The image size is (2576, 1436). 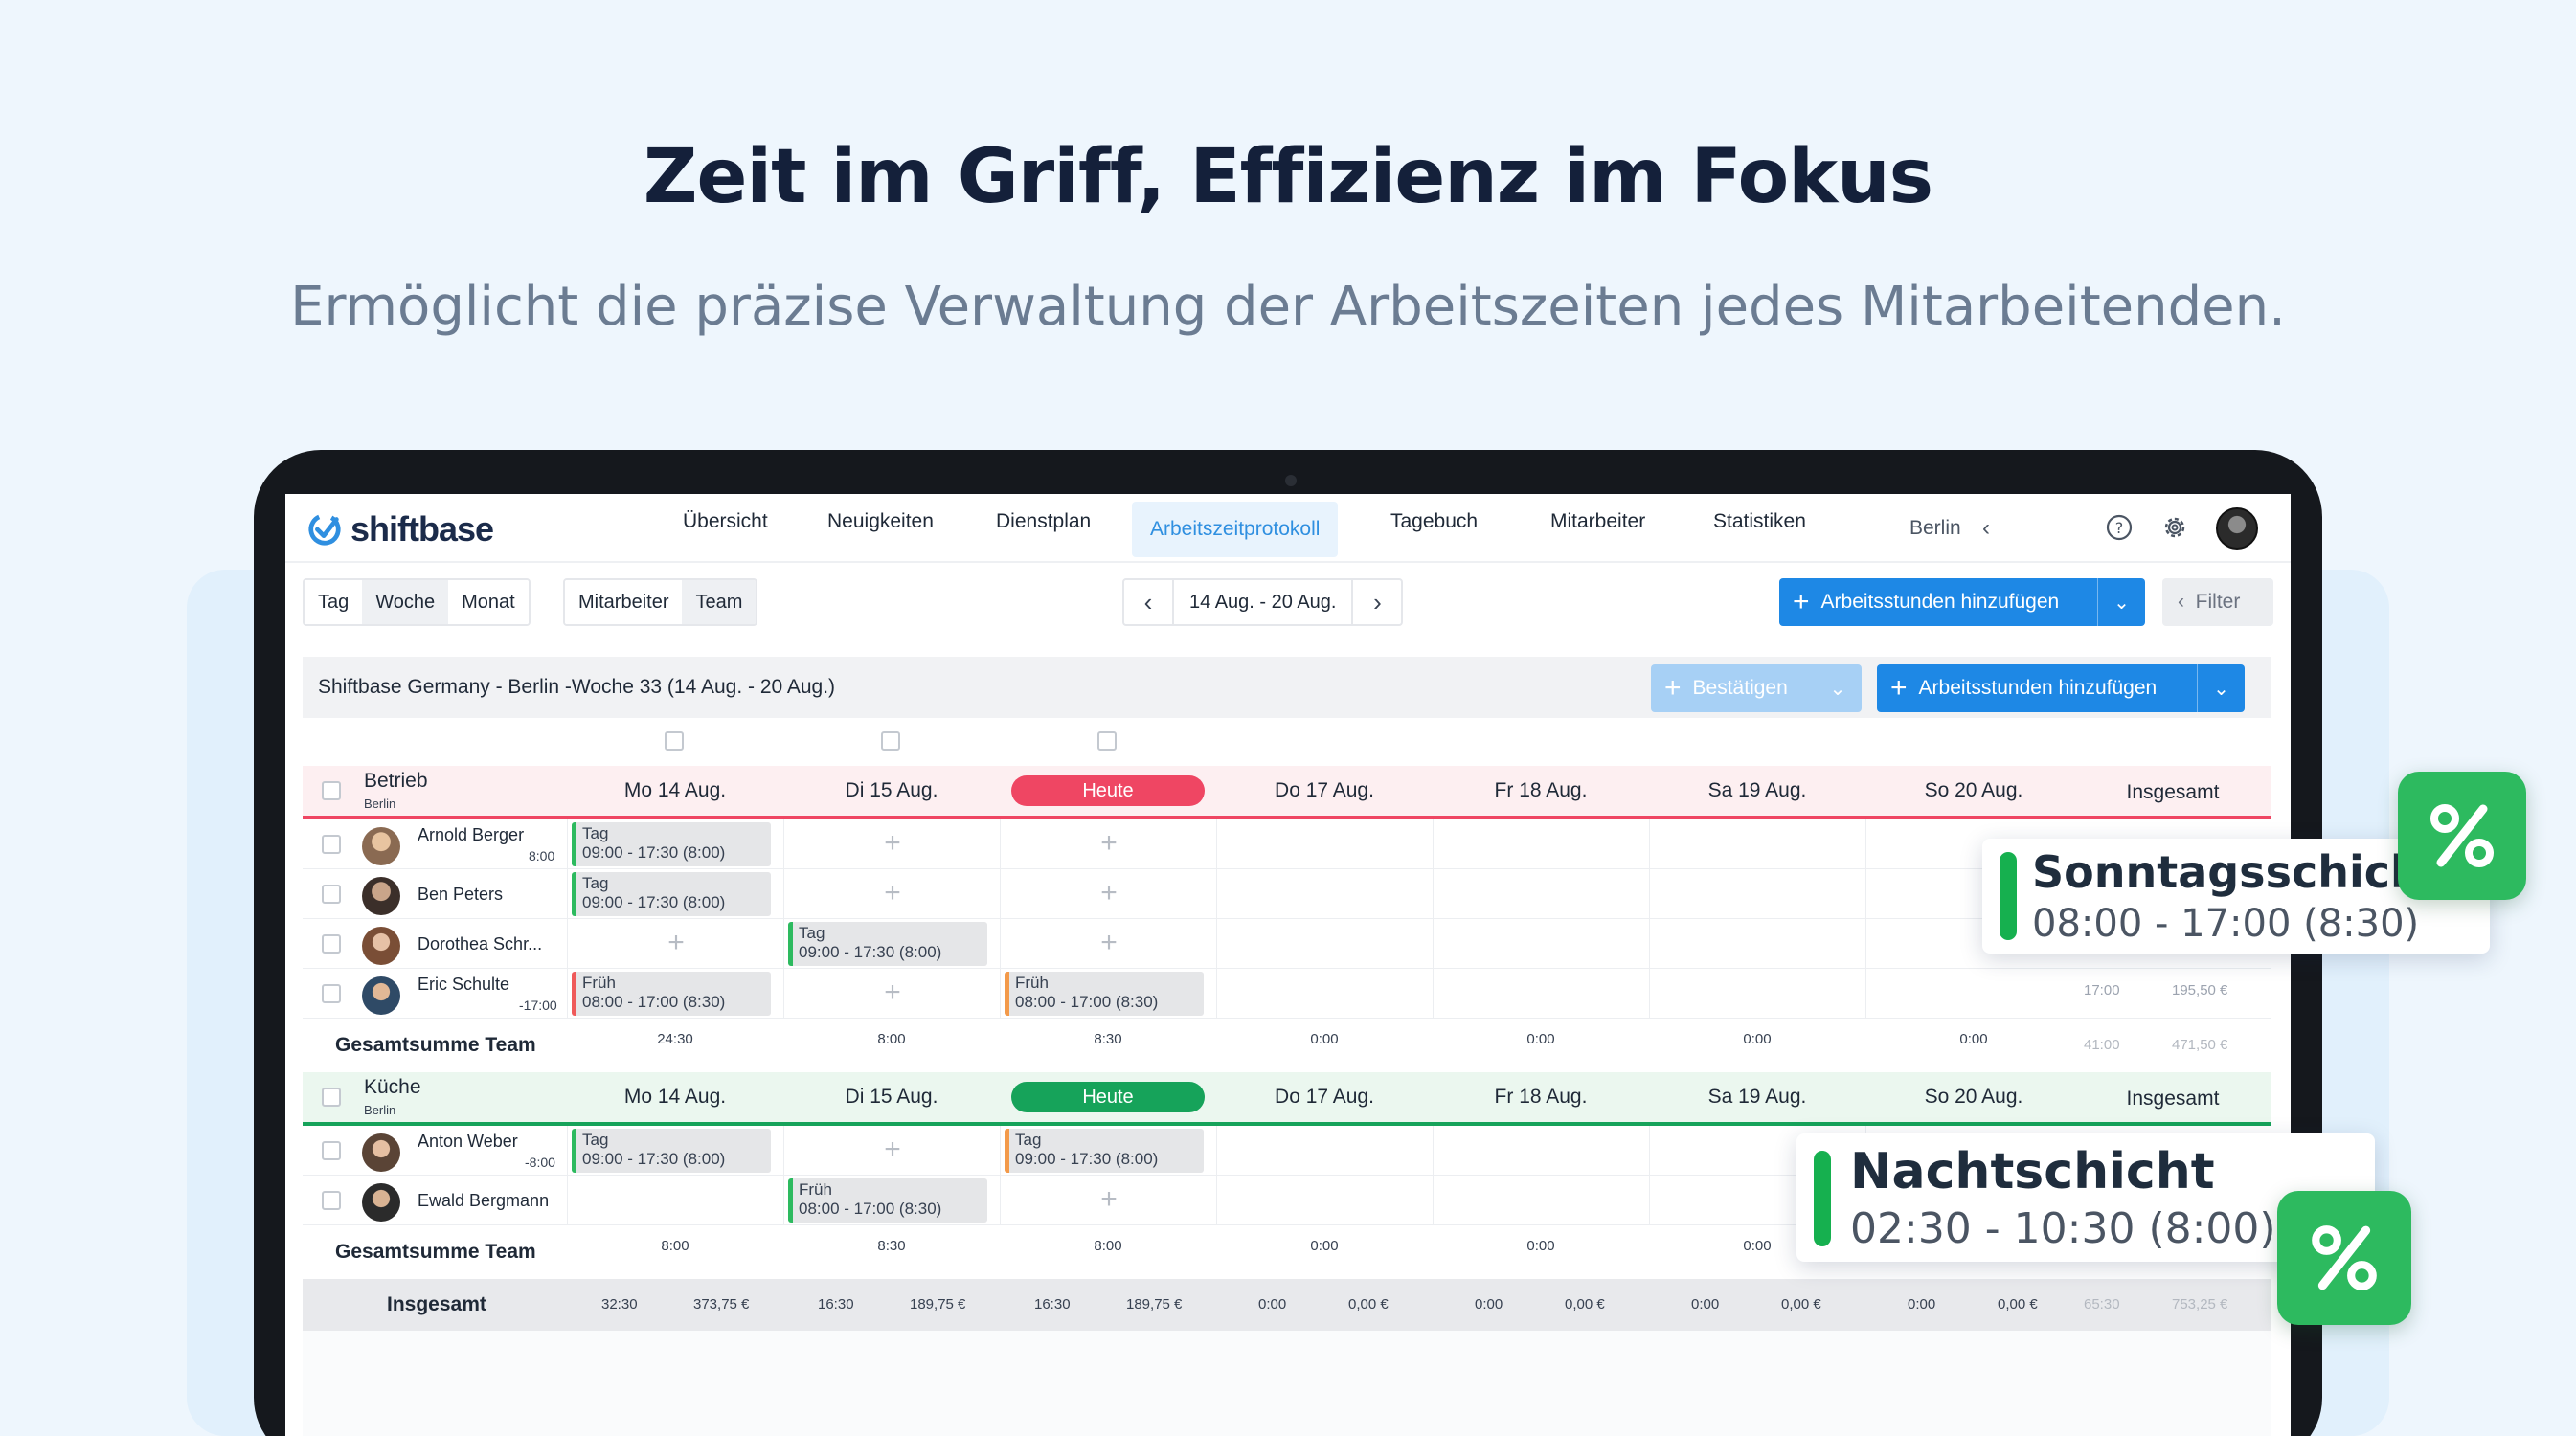 What do you see at coordinates (484, 1200) in the screenshot?
I see `employee-name: Ewald Bergmann` at bounding box center [484, 1200].